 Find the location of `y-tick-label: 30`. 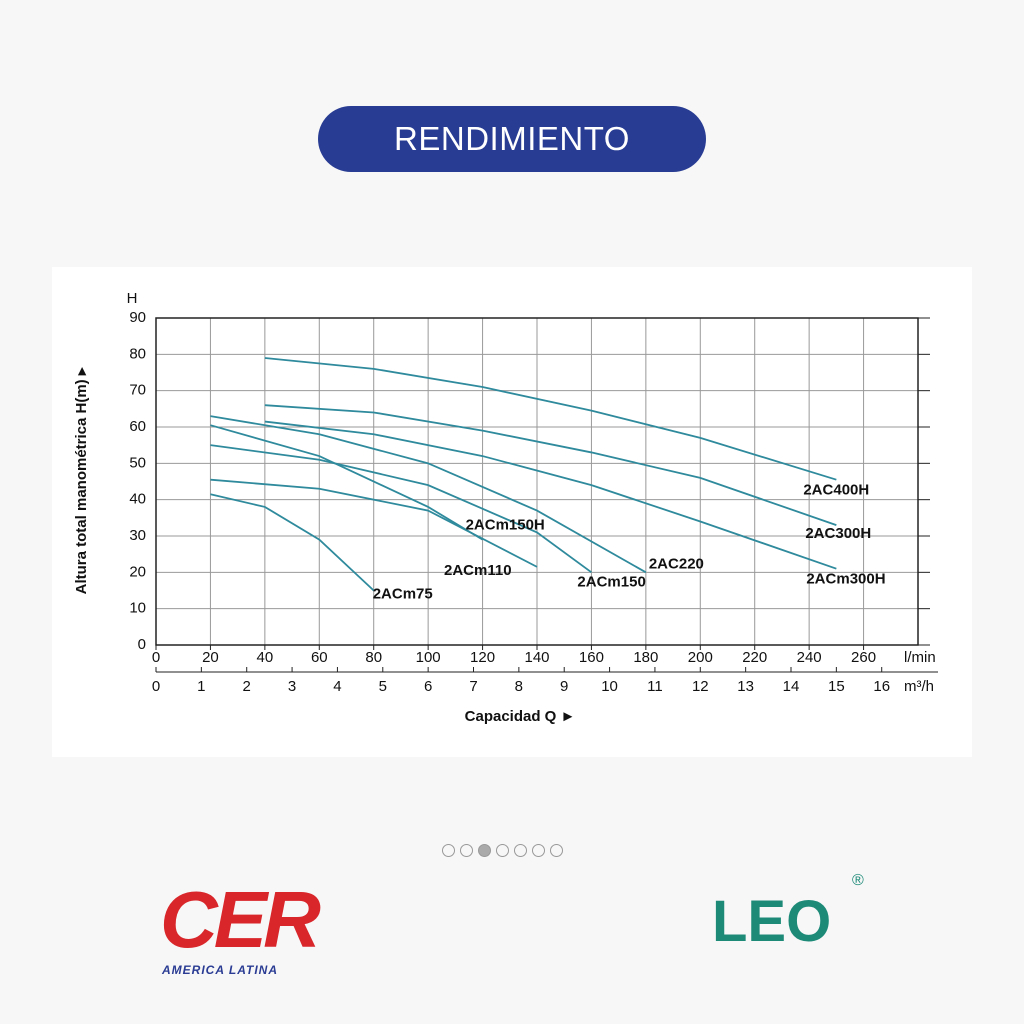

y-tick-label: 30 is located at coordinates (137, 535).